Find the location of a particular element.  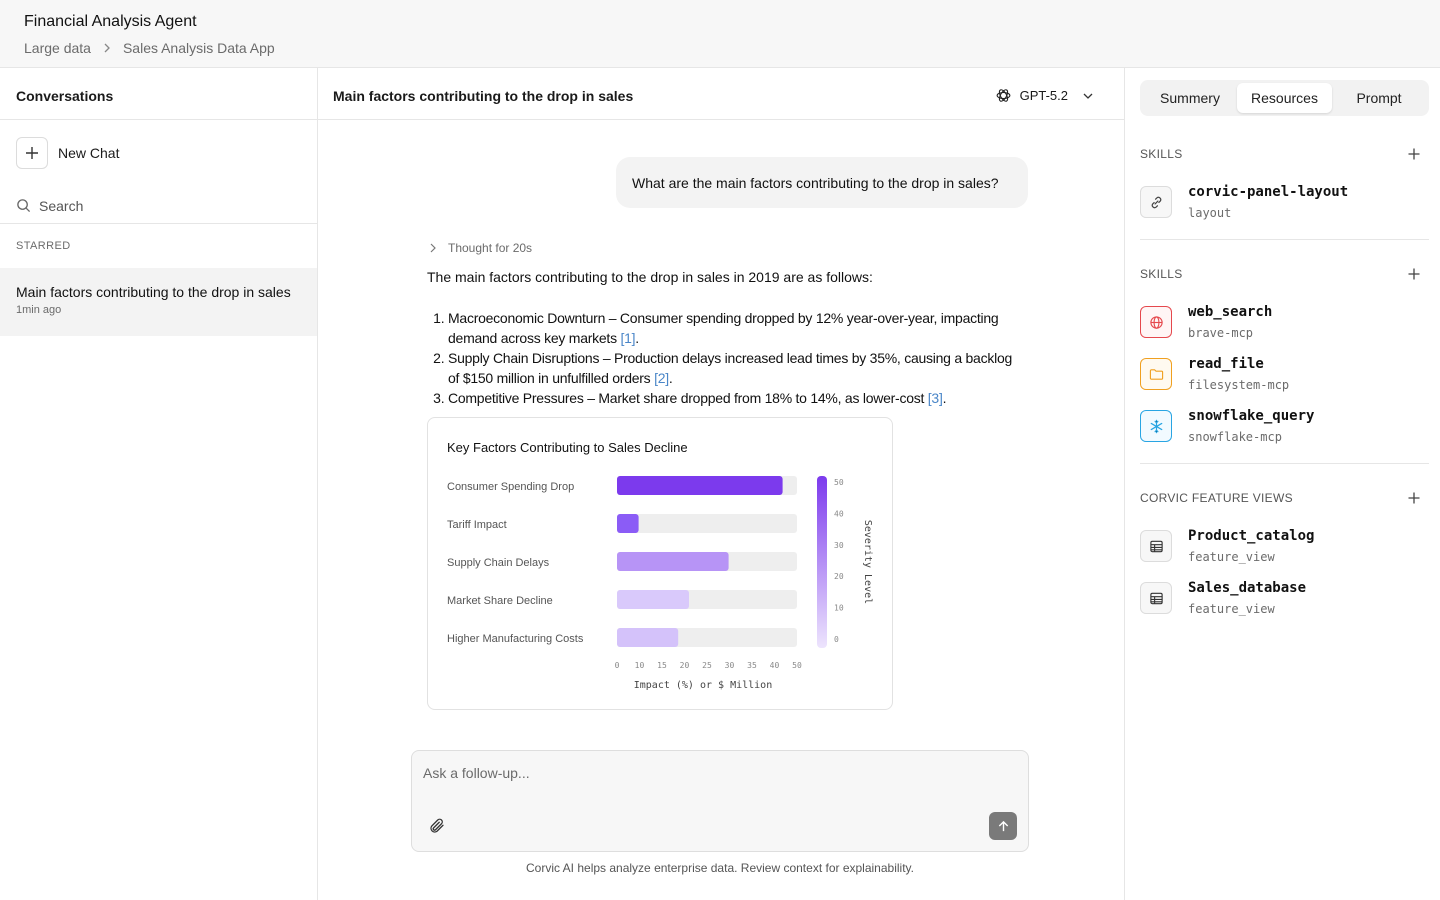

resource-item-snowflake-query: snowflake_query snowflake-mcp is located at coordinates (1284, 429).